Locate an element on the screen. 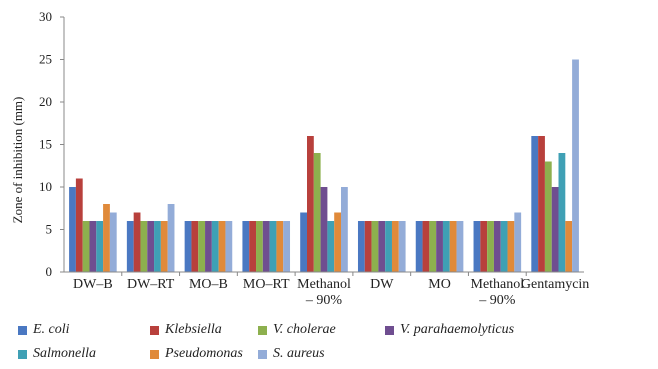 Image resolution: width=658 pixels, height=369 pixels. x-tick-label: MO–RT is located at coordinates (266, 284).